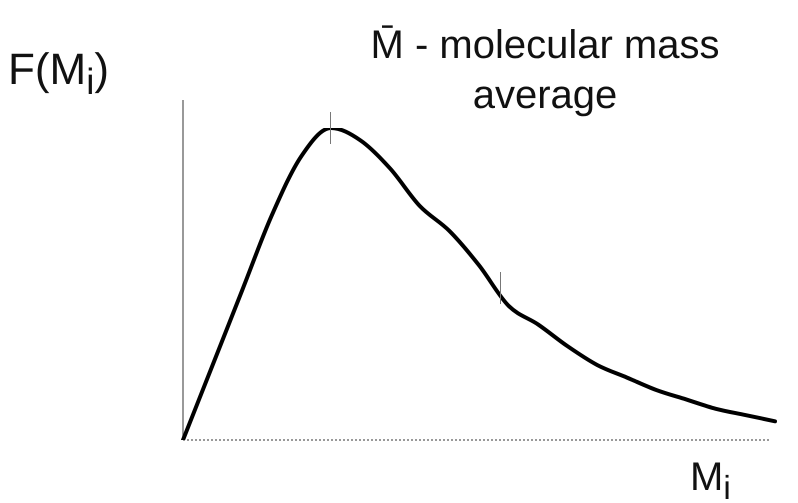  I want to click on y-axis-title: F(M$_{i}$), so click(58, 74).